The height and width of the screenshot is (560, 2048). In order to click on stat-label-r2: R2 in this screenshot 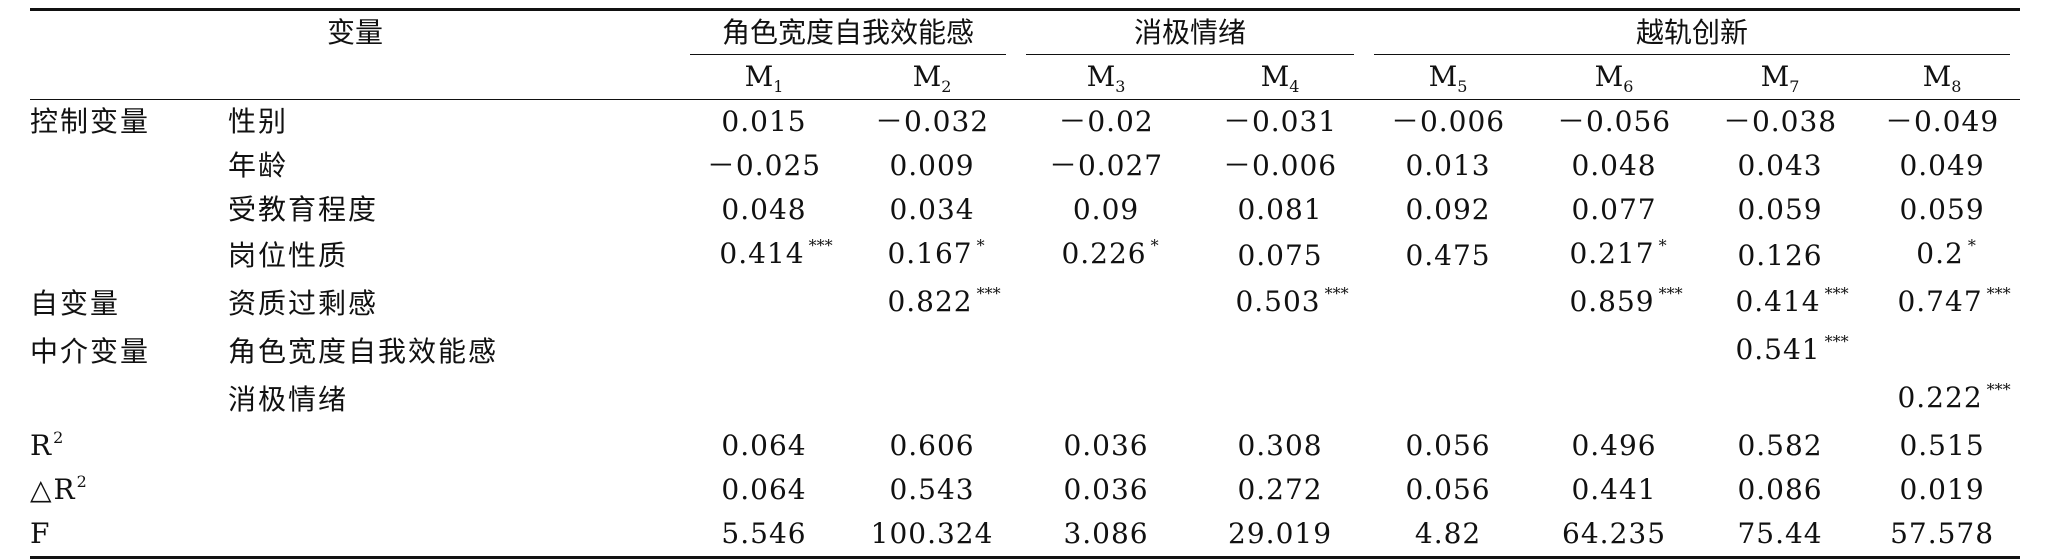, I will do `click(48, 445)`.